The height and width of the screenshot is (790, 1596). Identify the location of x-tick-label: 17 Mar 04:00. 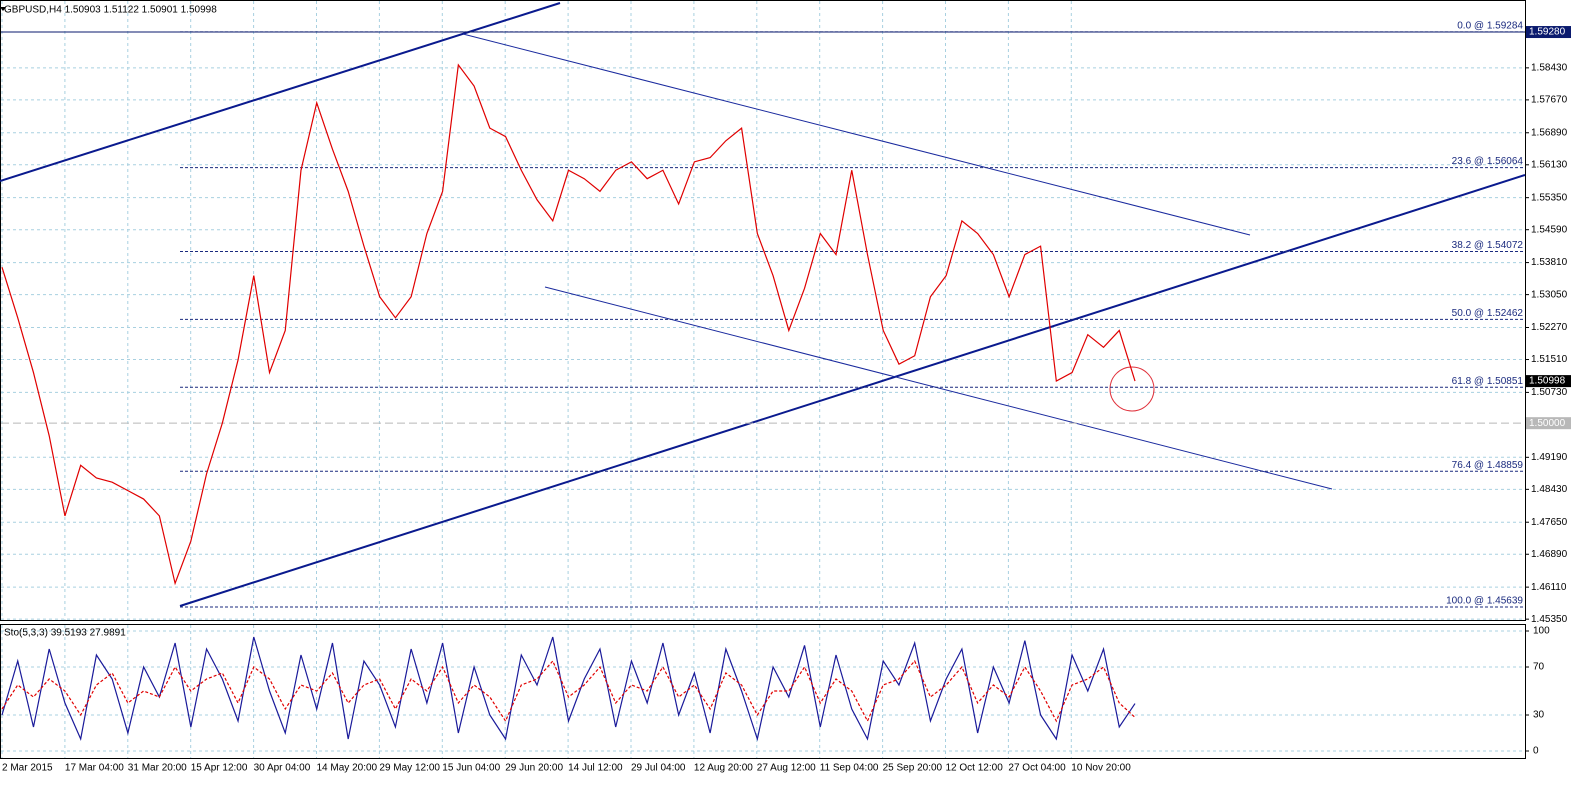
(94, 768).